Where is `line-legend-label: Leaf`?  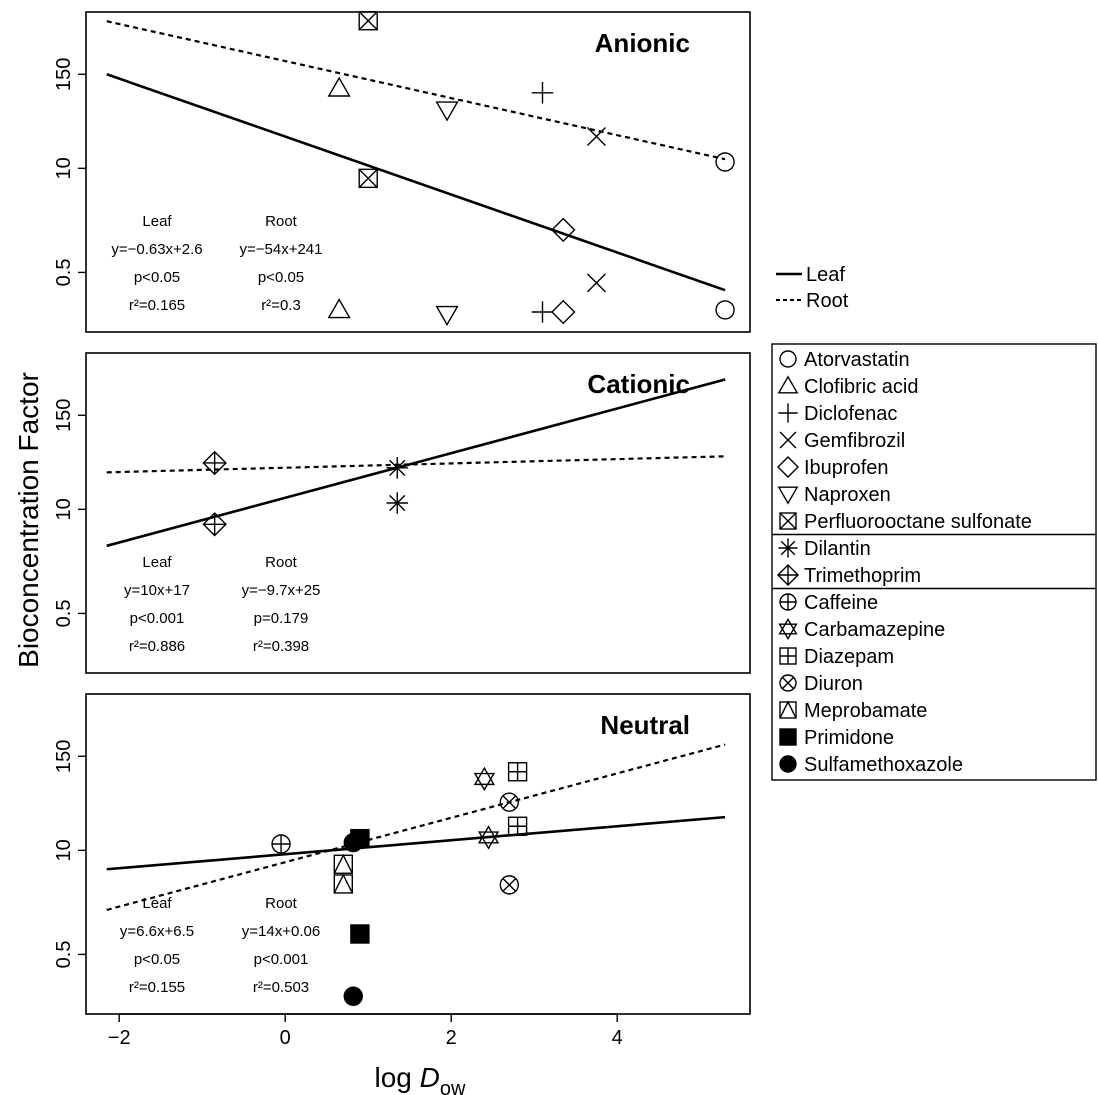 line-legend-label: Leaf is located at coordinates (825, 275).